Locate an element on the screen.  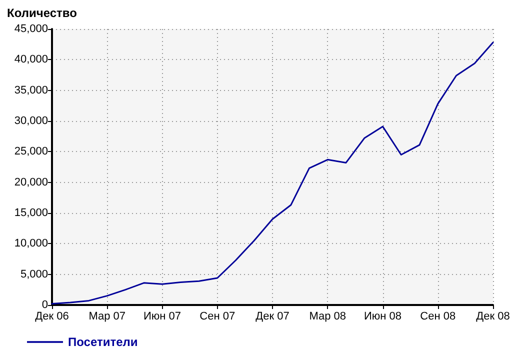
x-tick-label: Мар 08 is located at coordinates (327, 316).